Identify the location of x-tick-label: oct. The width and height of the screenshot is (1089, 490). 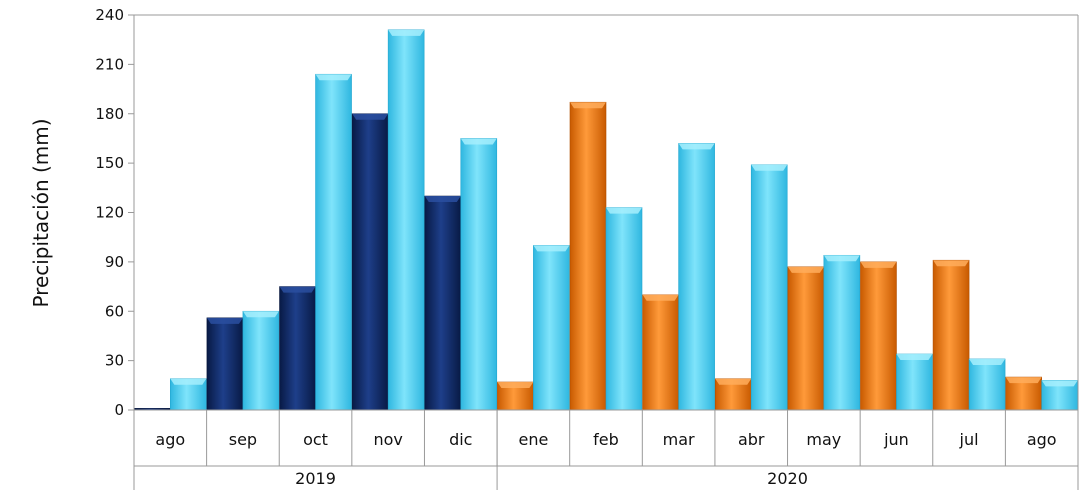
(315, 439).